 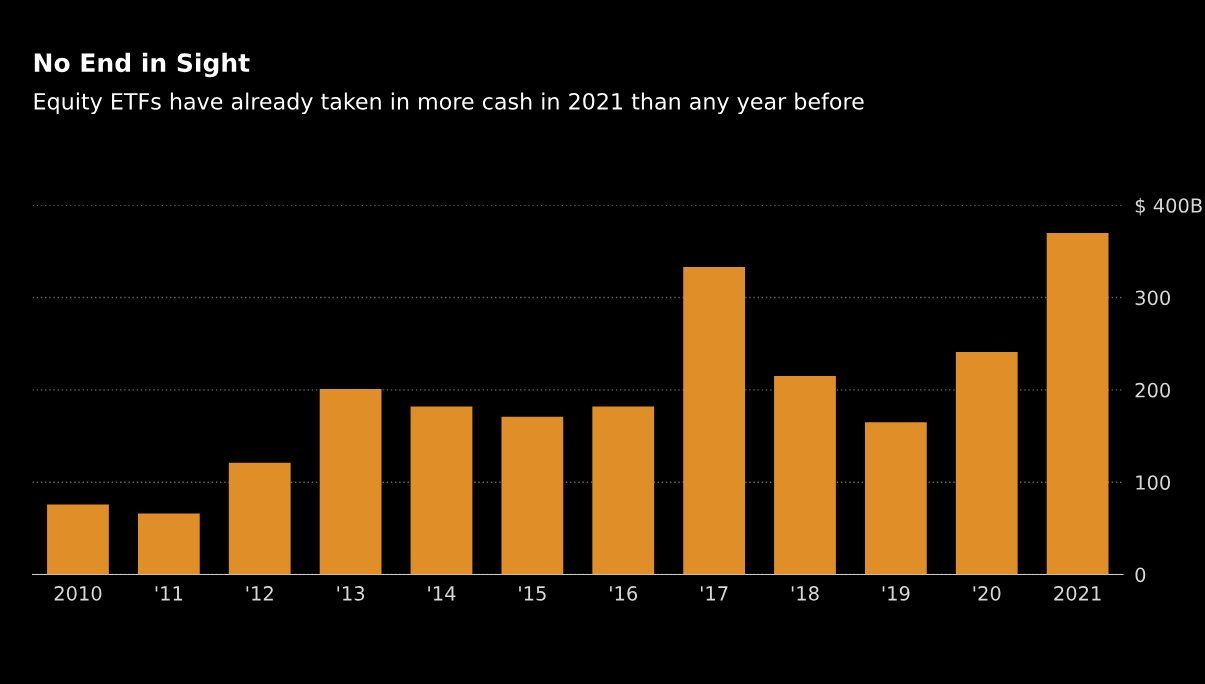 What do you see at coordinates (1077, 593) in the screenshot?
I see `x-tick-label: 2021` at bounding box center [1077, 593].